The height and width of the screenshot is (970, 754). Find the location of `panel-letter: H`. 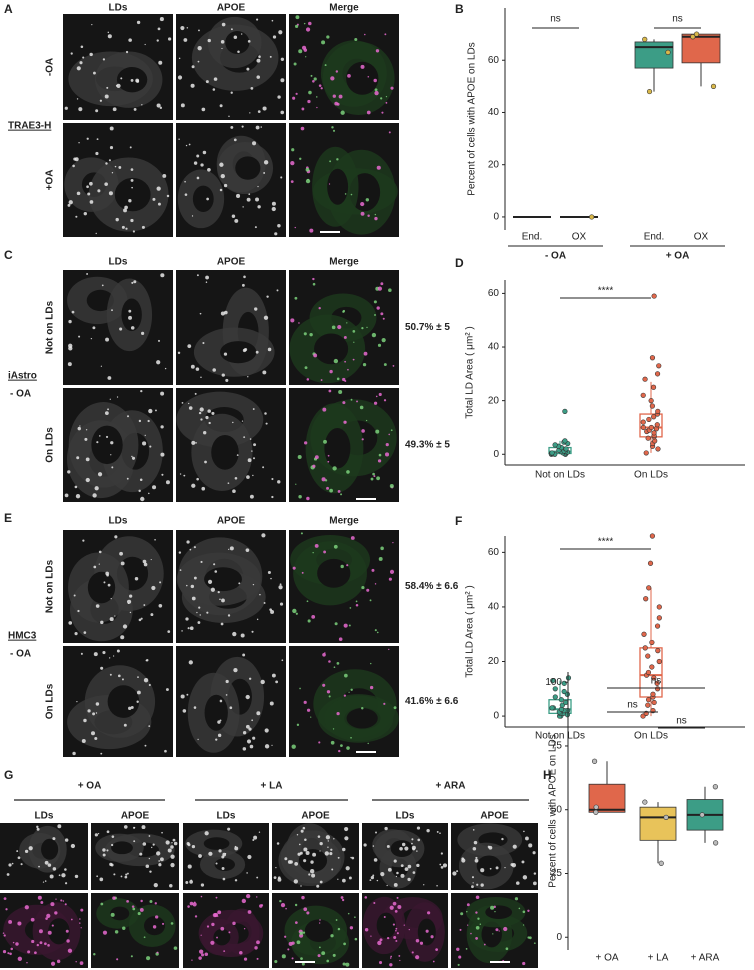

panel-letter: H is located at coordinates (547, 775).